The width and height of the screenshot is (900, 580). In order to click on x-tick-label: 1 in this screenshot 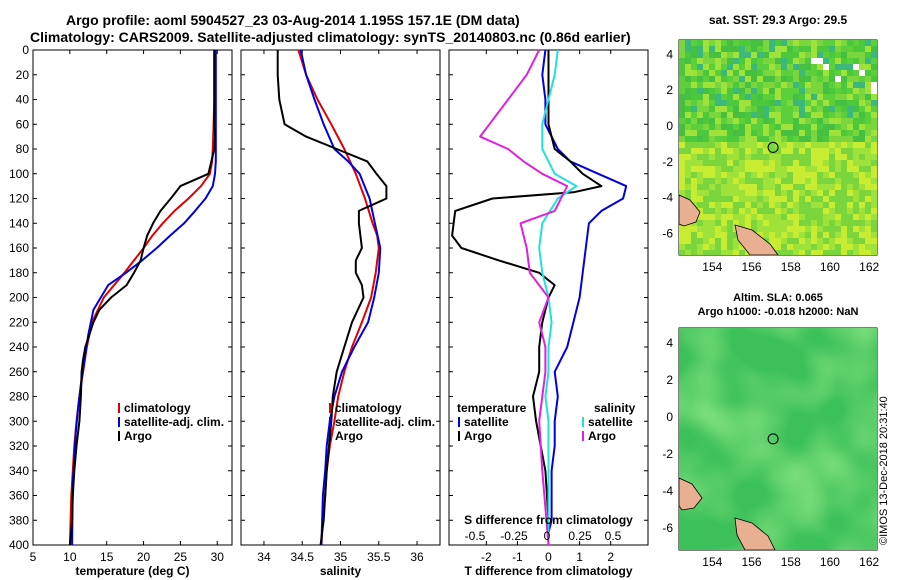, I will do `click(579, 557)`.